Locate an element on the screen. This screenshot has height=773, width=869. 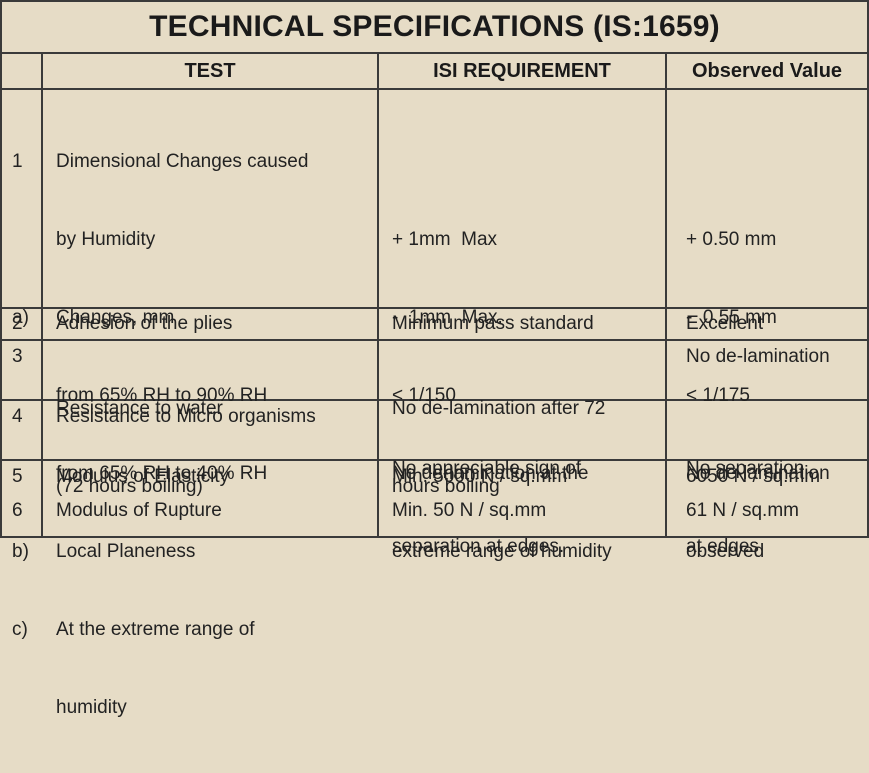
test-line: Resistance to water is located at coordinates (139, 408).